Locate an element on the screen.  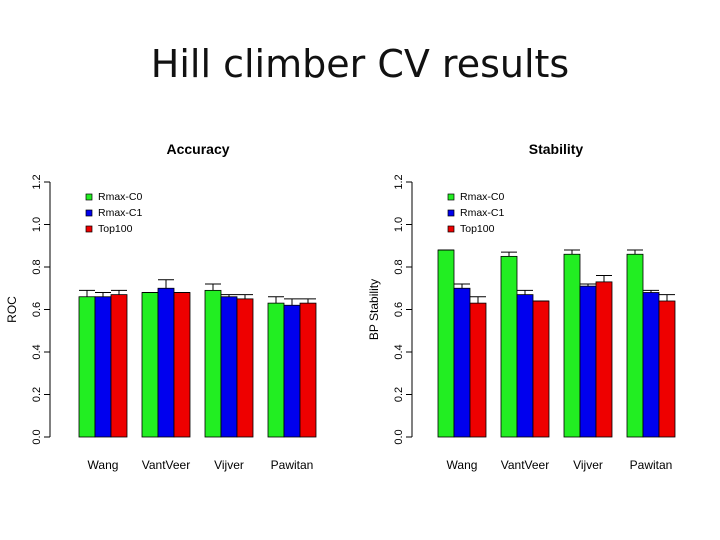
chart-title: Stability is located at coordinates (556, 149).